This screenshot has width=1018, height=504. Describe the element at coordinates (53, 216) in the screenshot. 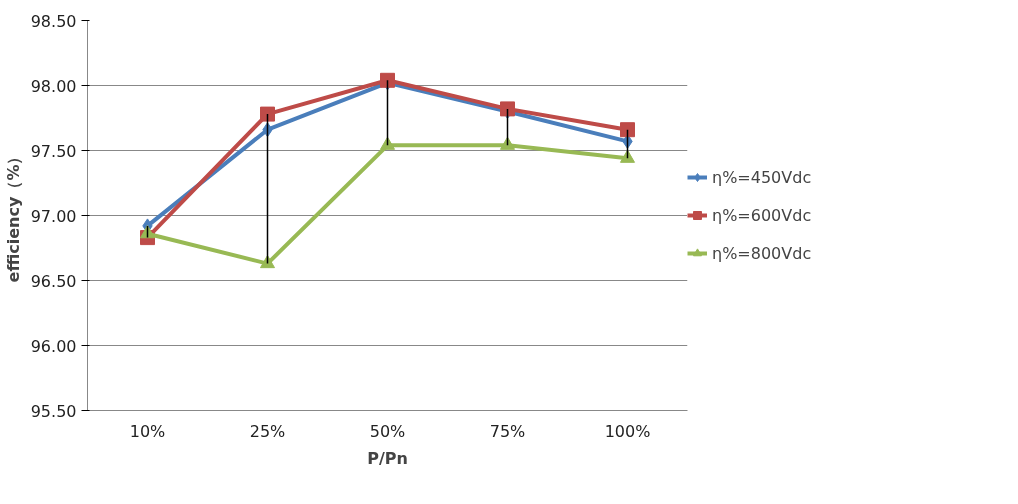

I see `y-tick-label: 97.00` at that location.